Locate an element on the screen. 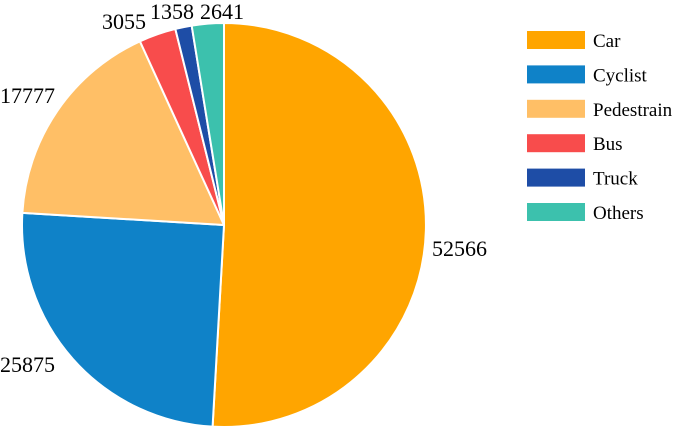 Image resolution: width=685 pixels, height=429 pixels. pie-slice-pedestrain is located at coordinates (123, 133).